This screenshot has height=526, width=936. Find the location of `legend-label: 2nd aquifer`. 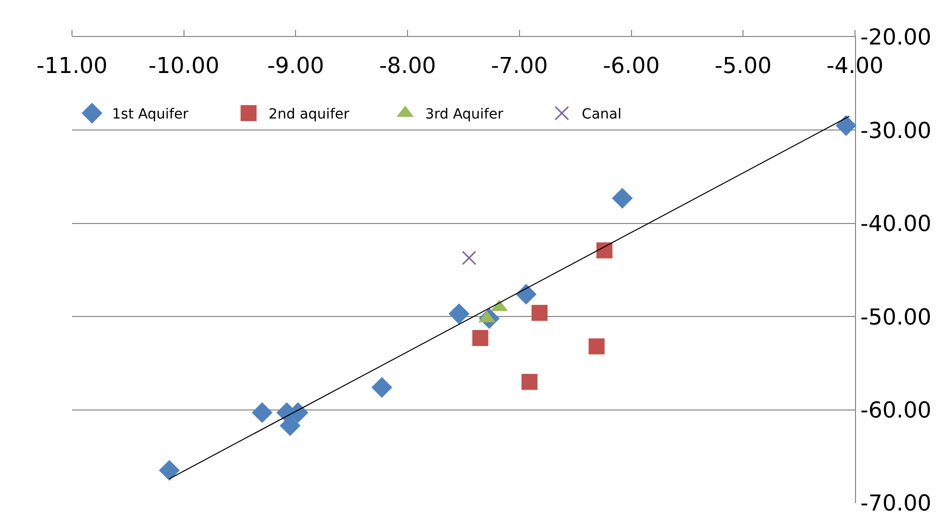

legend-label: 2nd aquifer is located at coordinates (309, 114).